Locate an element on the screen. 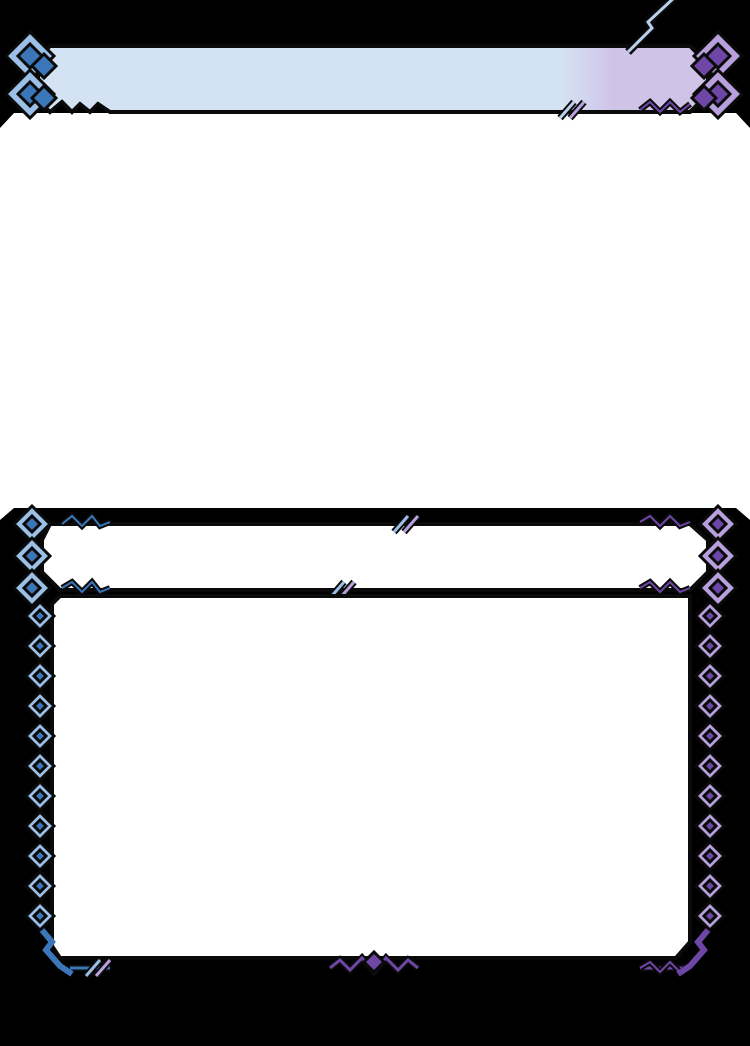 This screenshot has height=1046, width=750. title-right-ornament is located at coordinates (691, 75).